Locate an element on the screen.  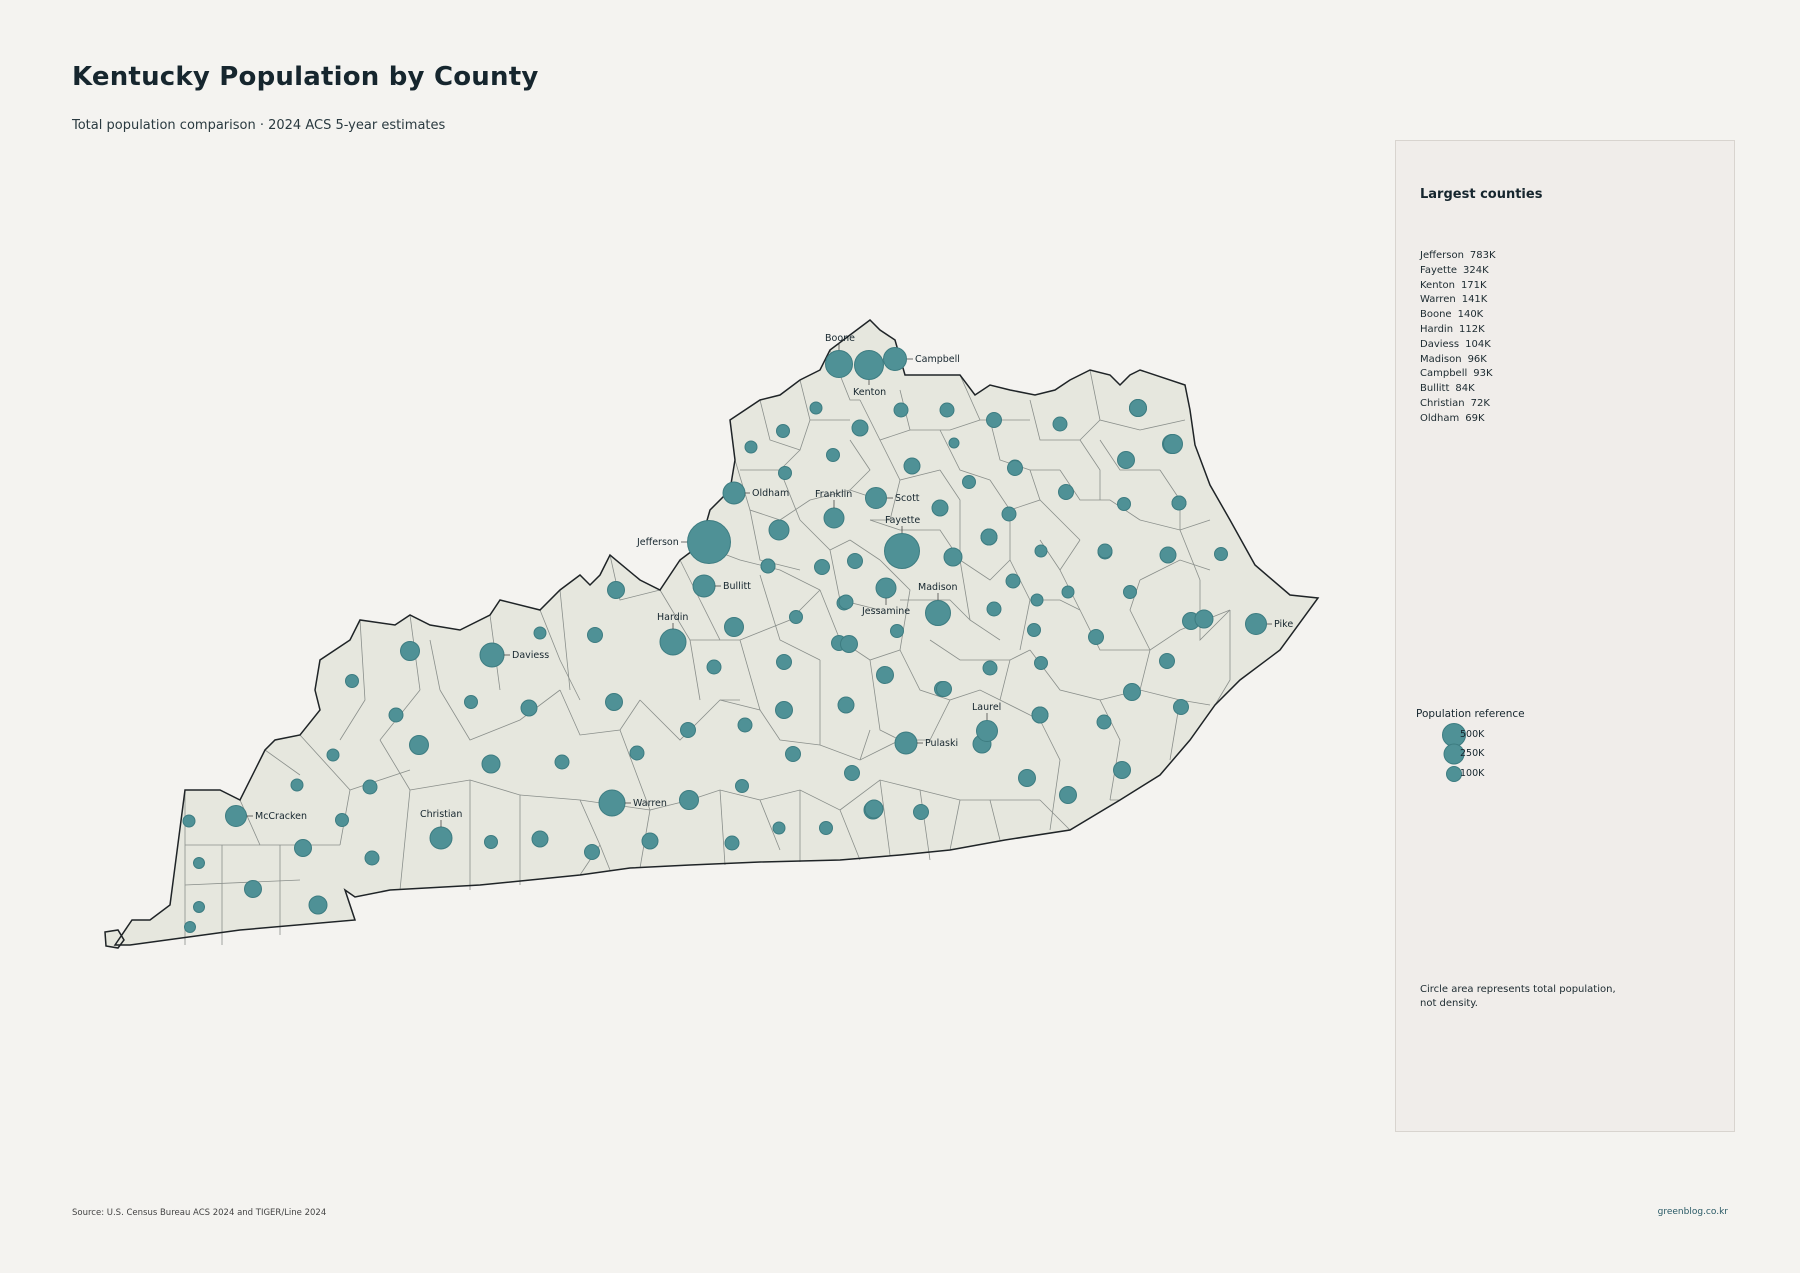
bubble-daviess is located at coordinates (492, 655).